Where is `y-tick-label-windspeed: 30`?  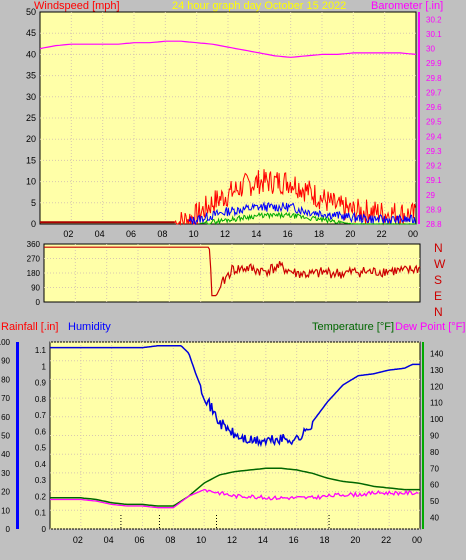
y-tick-label-windspeed: 30 is located at coordinates (31, 97).